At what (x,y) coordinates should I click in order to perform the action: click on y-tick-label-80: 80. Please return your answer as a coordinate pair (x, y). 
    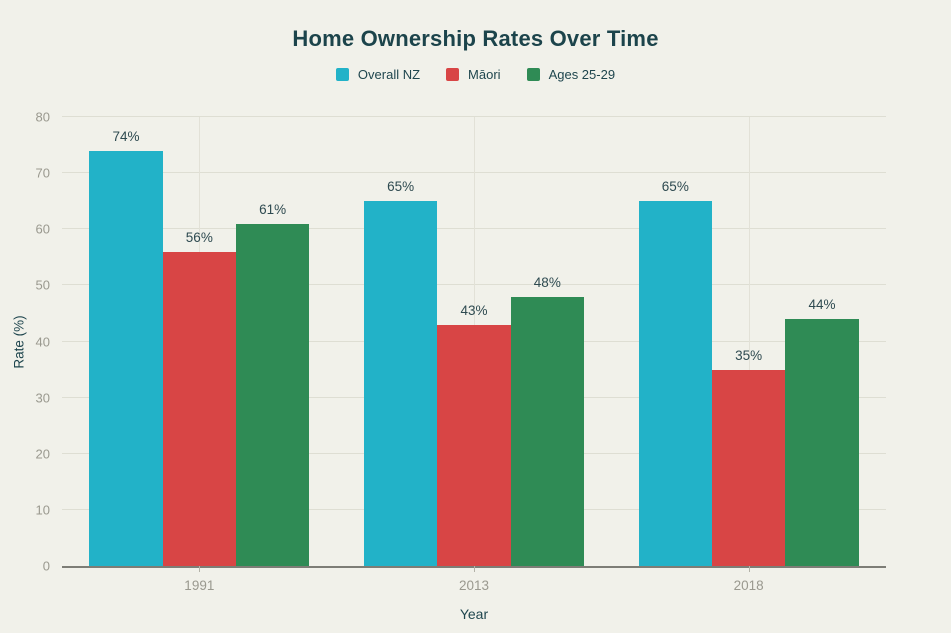
    Looking at the image, I should click on (42, 117).